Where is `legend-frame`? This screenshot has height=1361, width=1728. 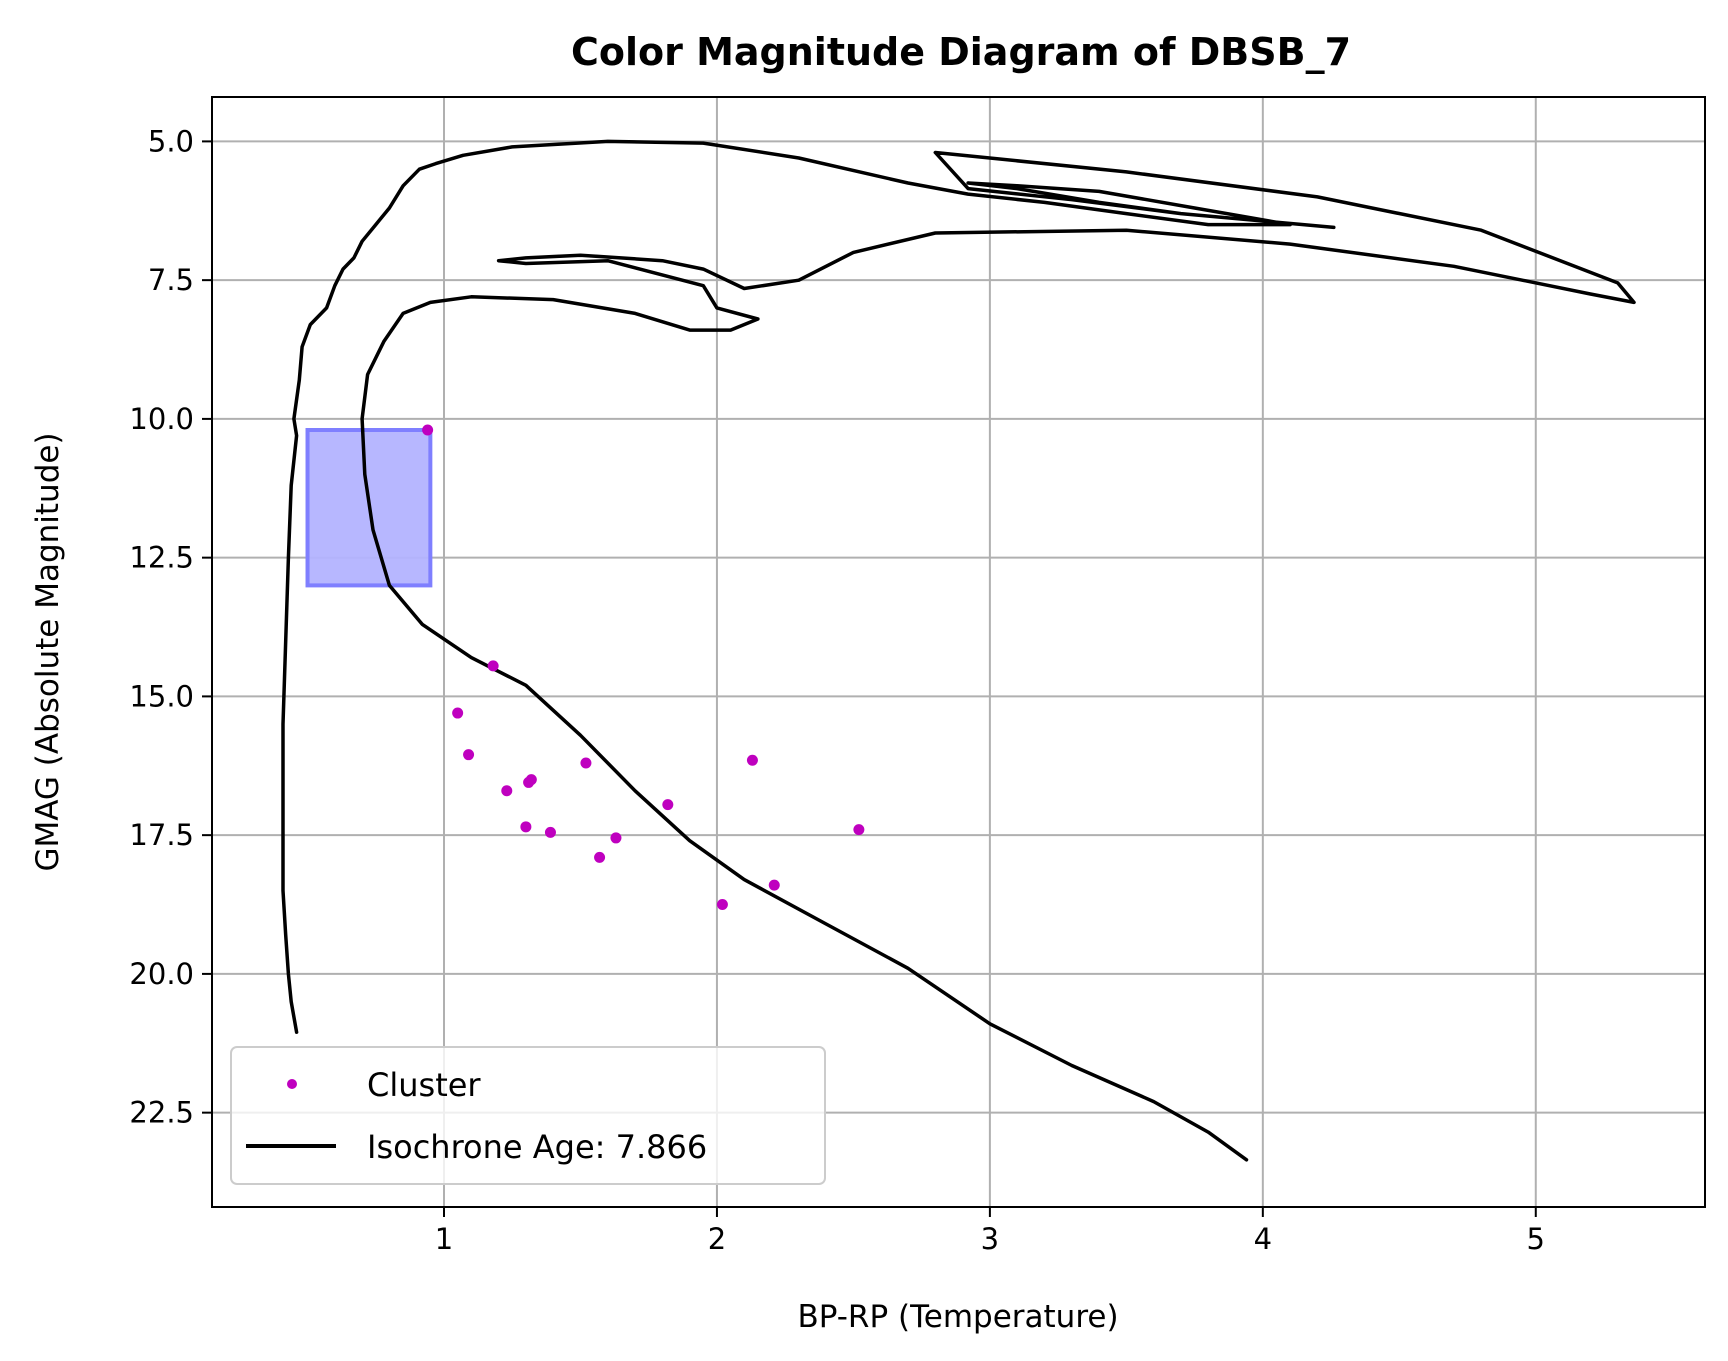 legend-frame is located at coordinates (528, 1115).